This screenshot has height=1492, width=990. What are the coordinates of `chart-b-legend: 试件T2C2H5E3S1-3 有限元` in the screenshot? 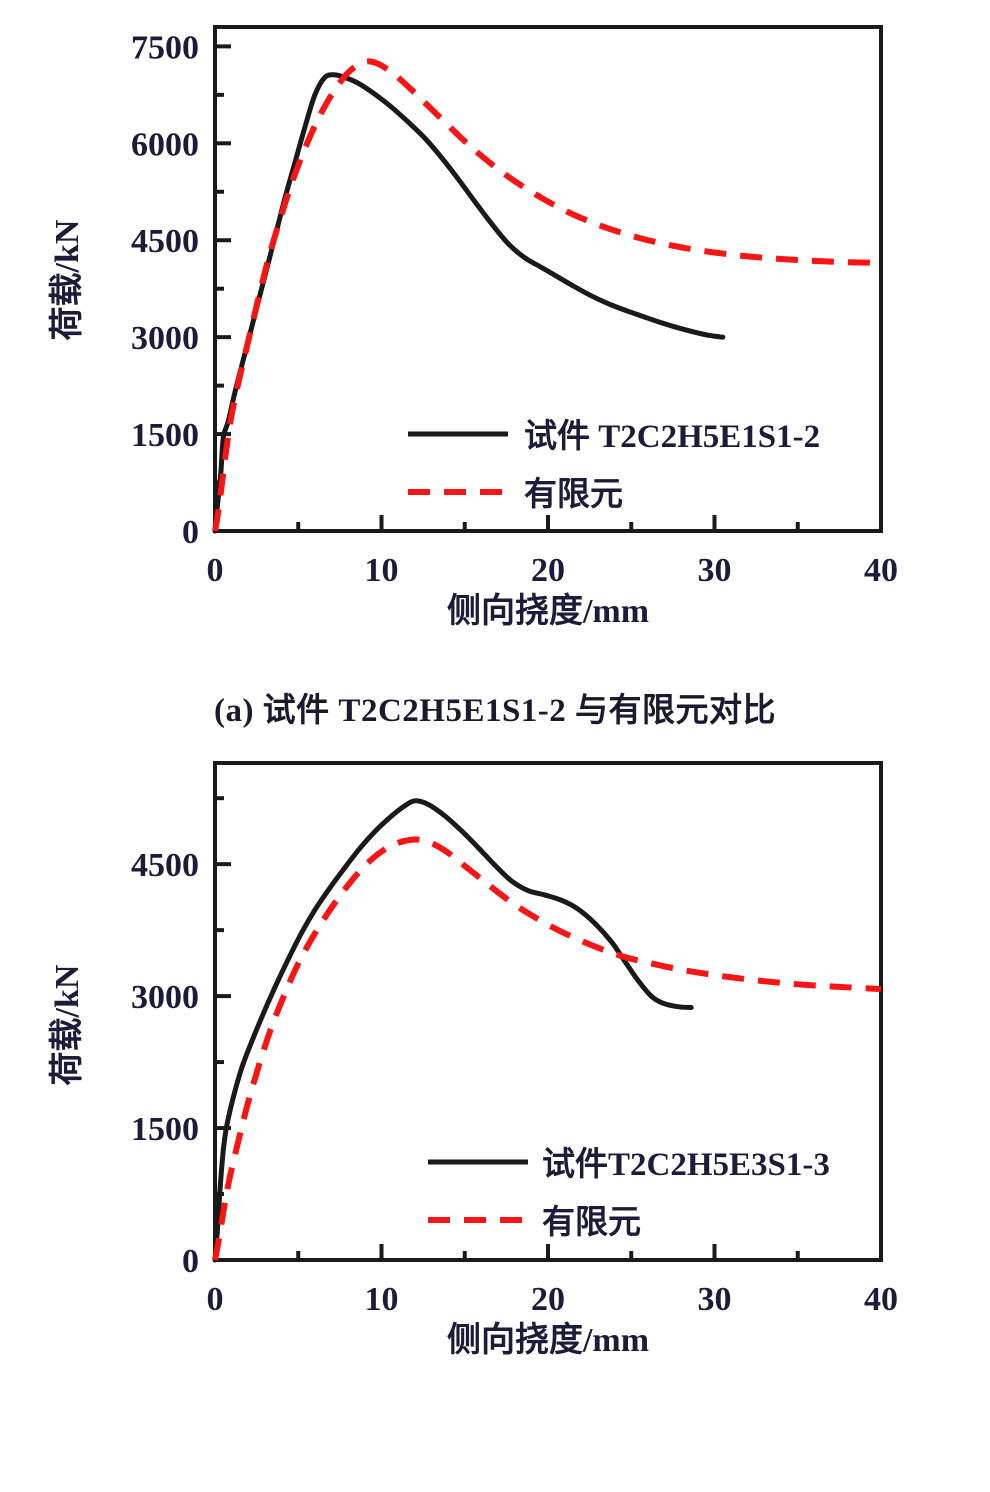 It's located at (629, 1193).